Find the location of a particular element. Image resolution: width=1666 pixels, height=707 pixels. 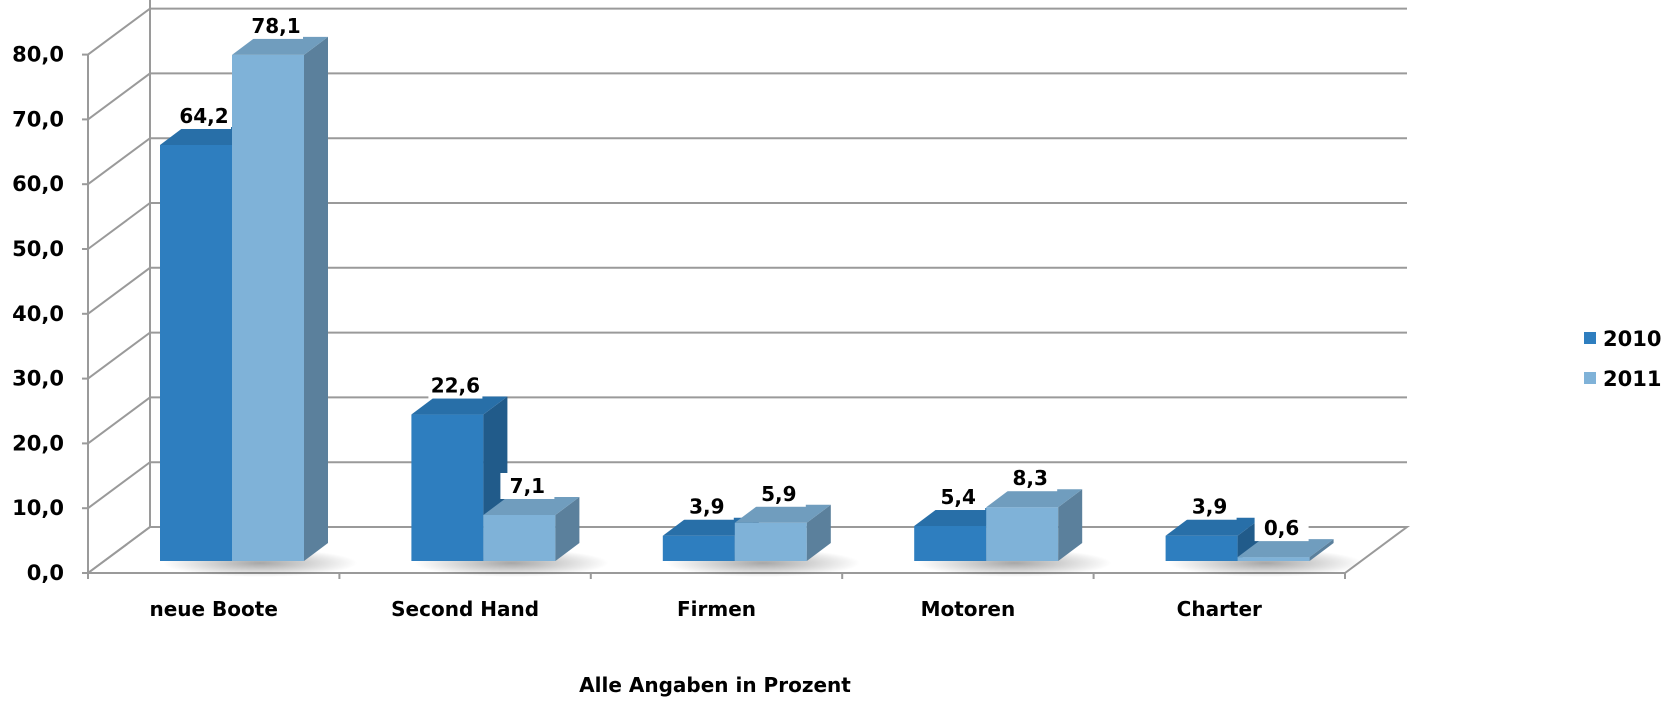

legend-swatch-2011 is located at coordinates (1590, 378).